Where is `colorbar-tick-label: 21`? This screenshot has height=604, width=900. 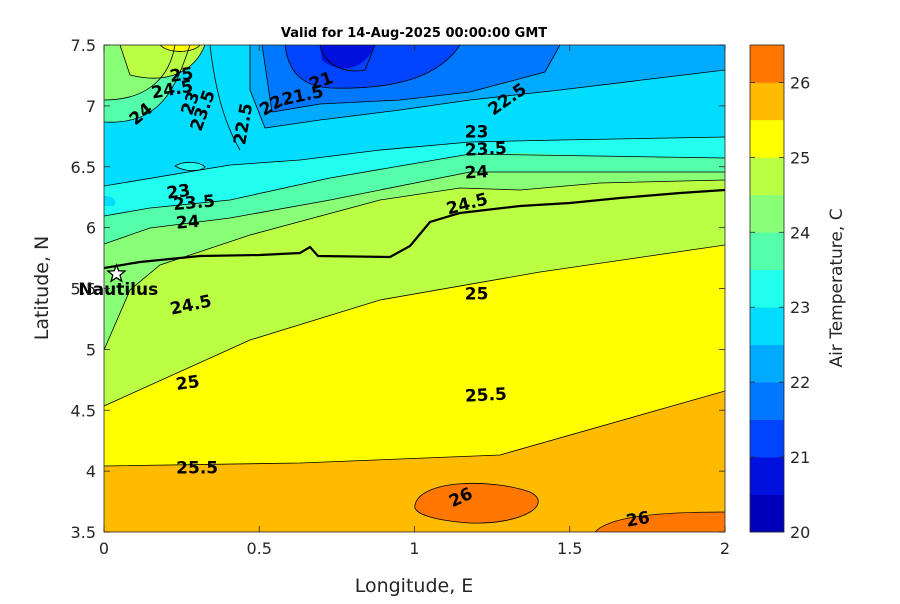 colorbar-tick-label: 21 is located at coordinates (800, 457).